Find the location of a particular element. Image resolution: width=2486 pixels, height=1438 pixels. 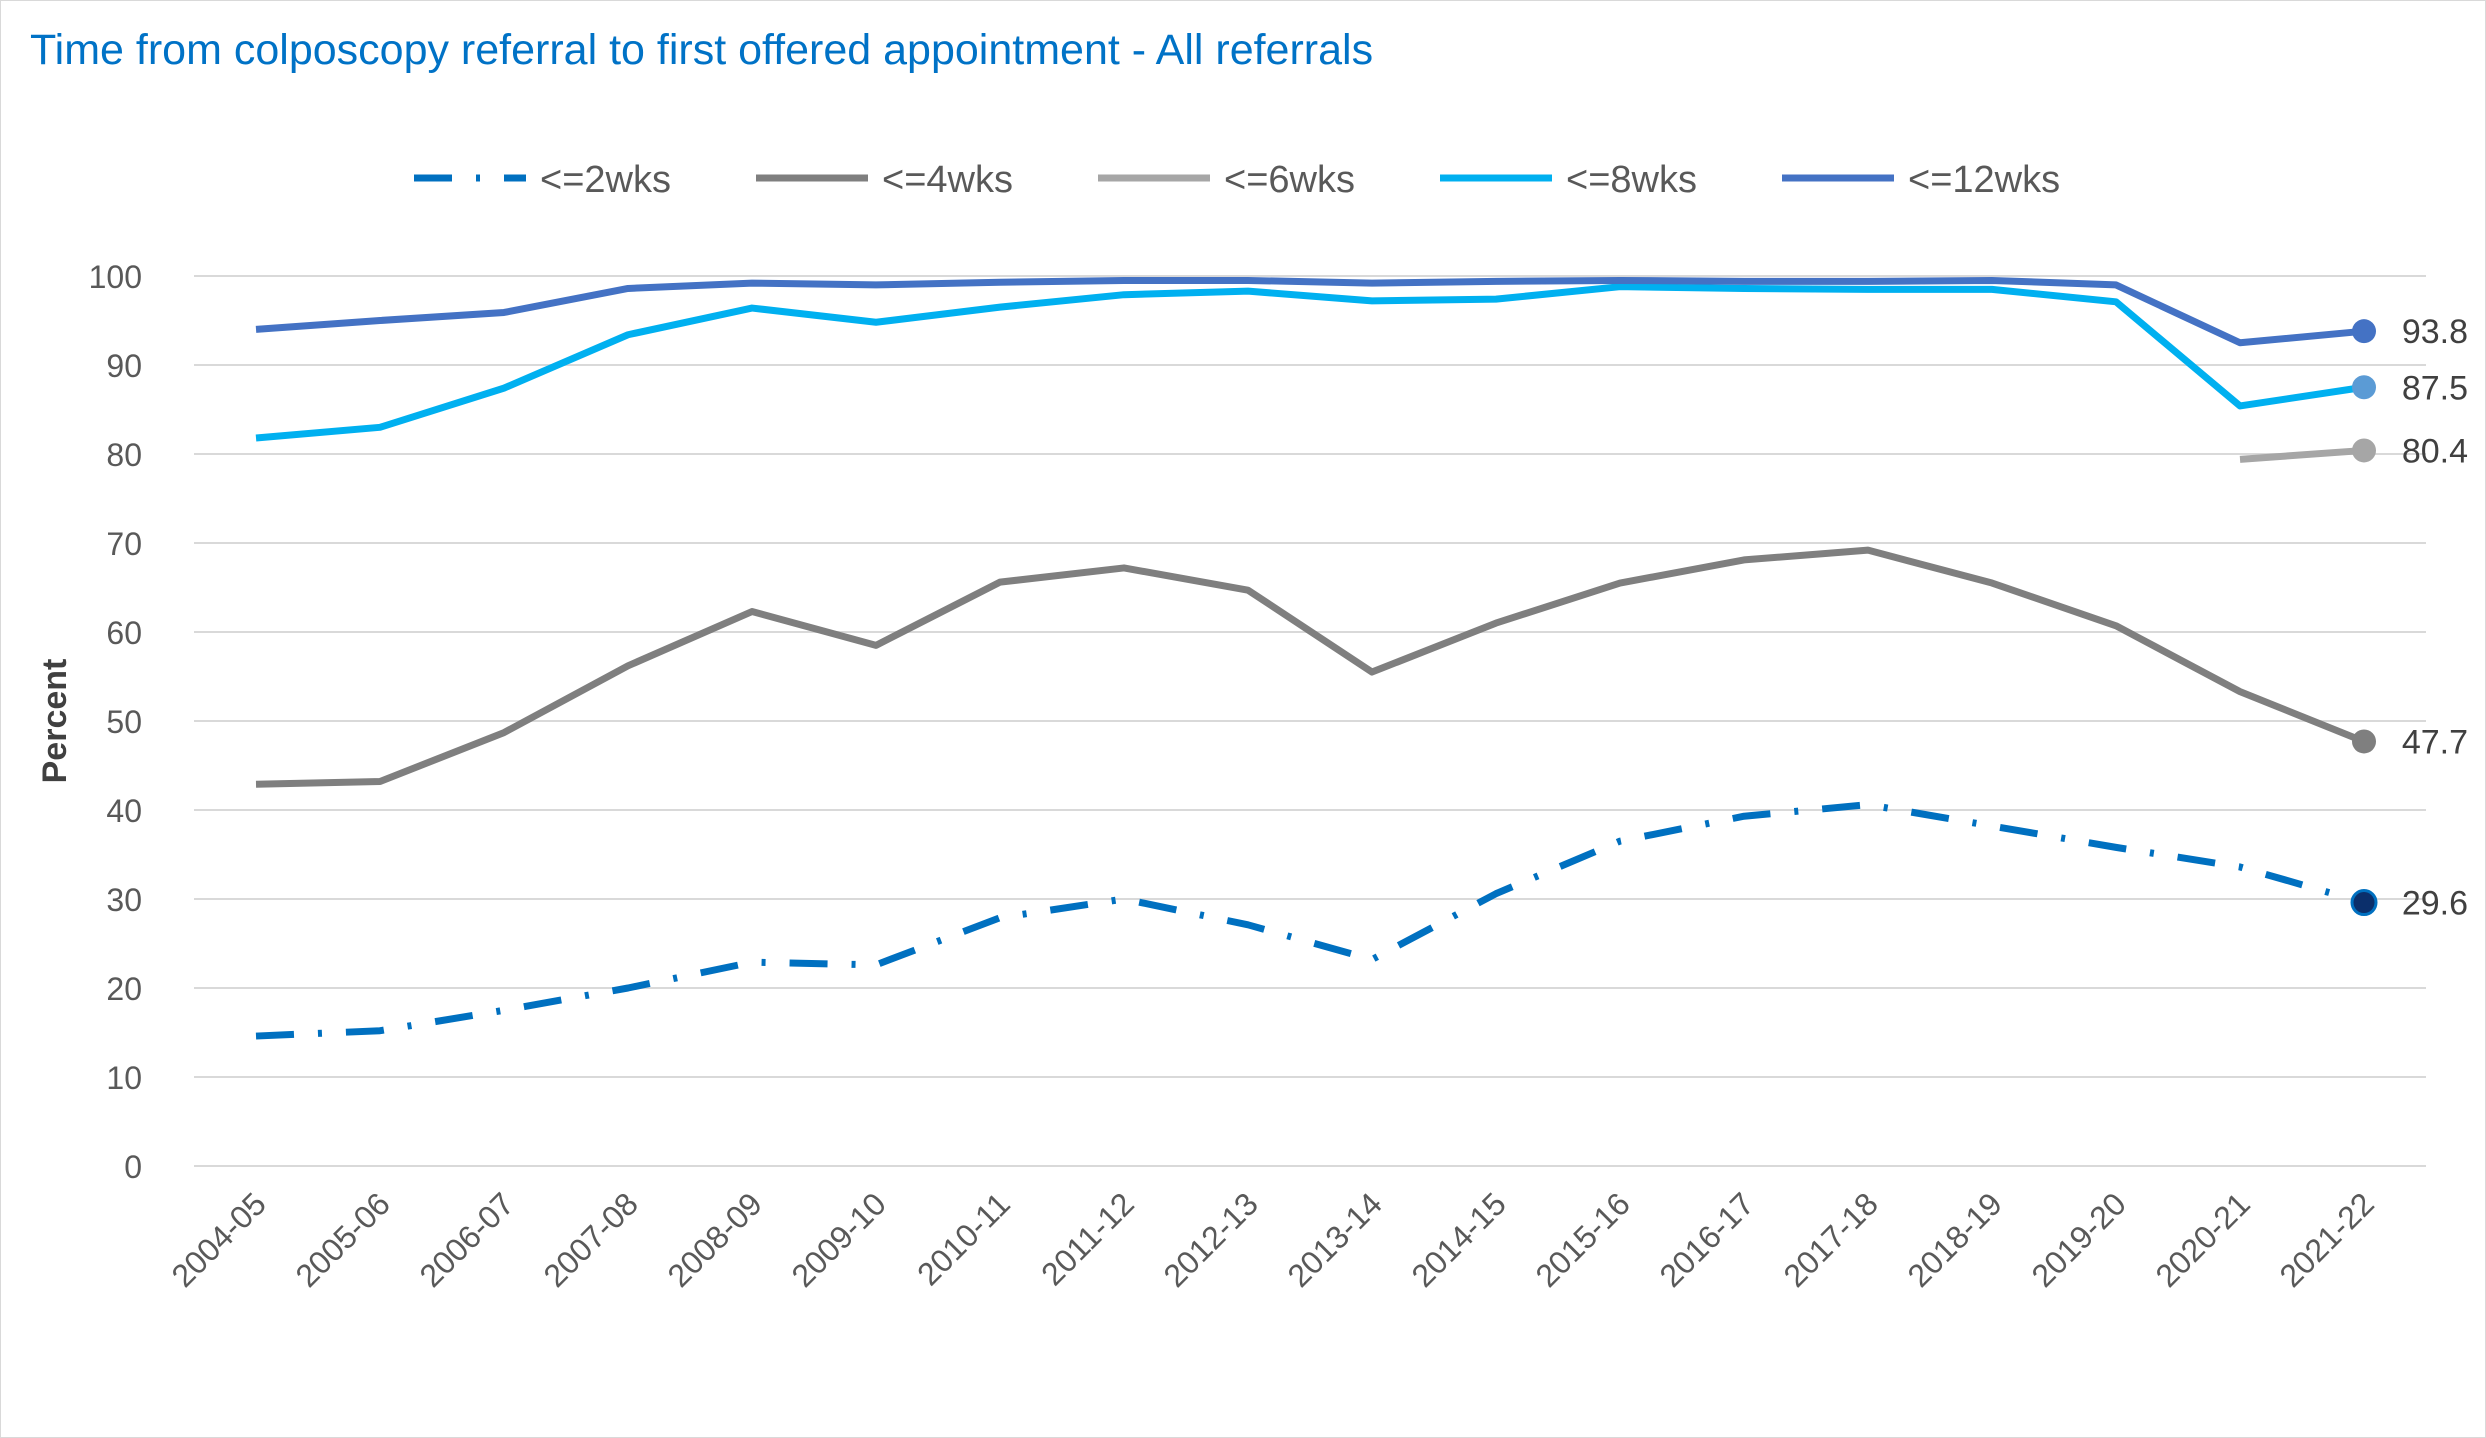

x-tick-label: 2014-15 is located at coordinates (1458, 1239).